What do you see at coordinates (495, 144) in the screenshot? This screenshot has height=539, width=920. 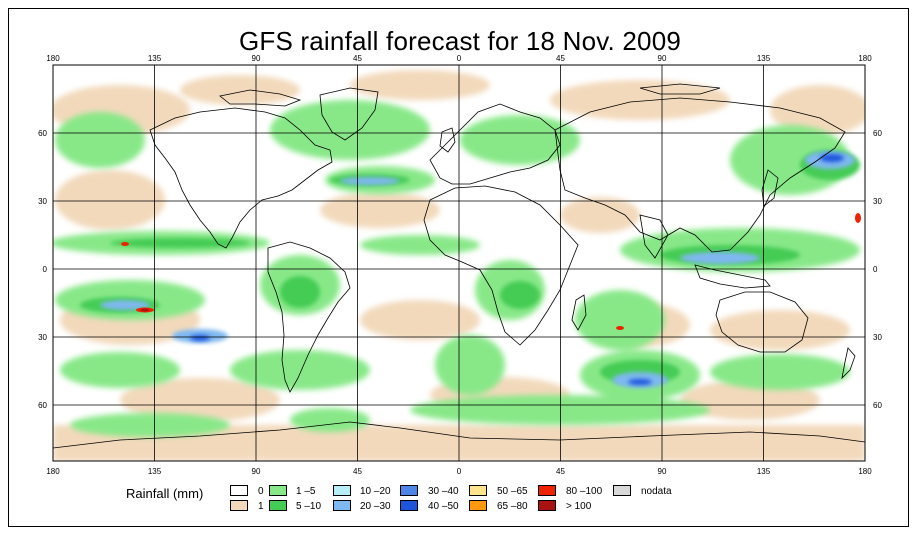 I see `europe-outline` at bounding box center [495, 144].